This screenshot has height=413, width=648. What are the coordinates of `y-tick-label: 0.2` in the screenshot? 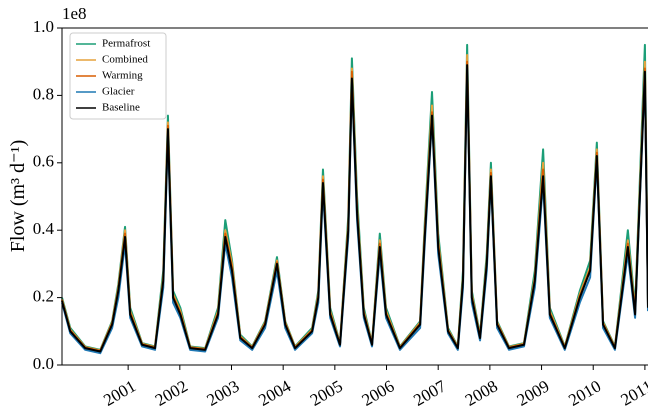 It's located at (43, 296).